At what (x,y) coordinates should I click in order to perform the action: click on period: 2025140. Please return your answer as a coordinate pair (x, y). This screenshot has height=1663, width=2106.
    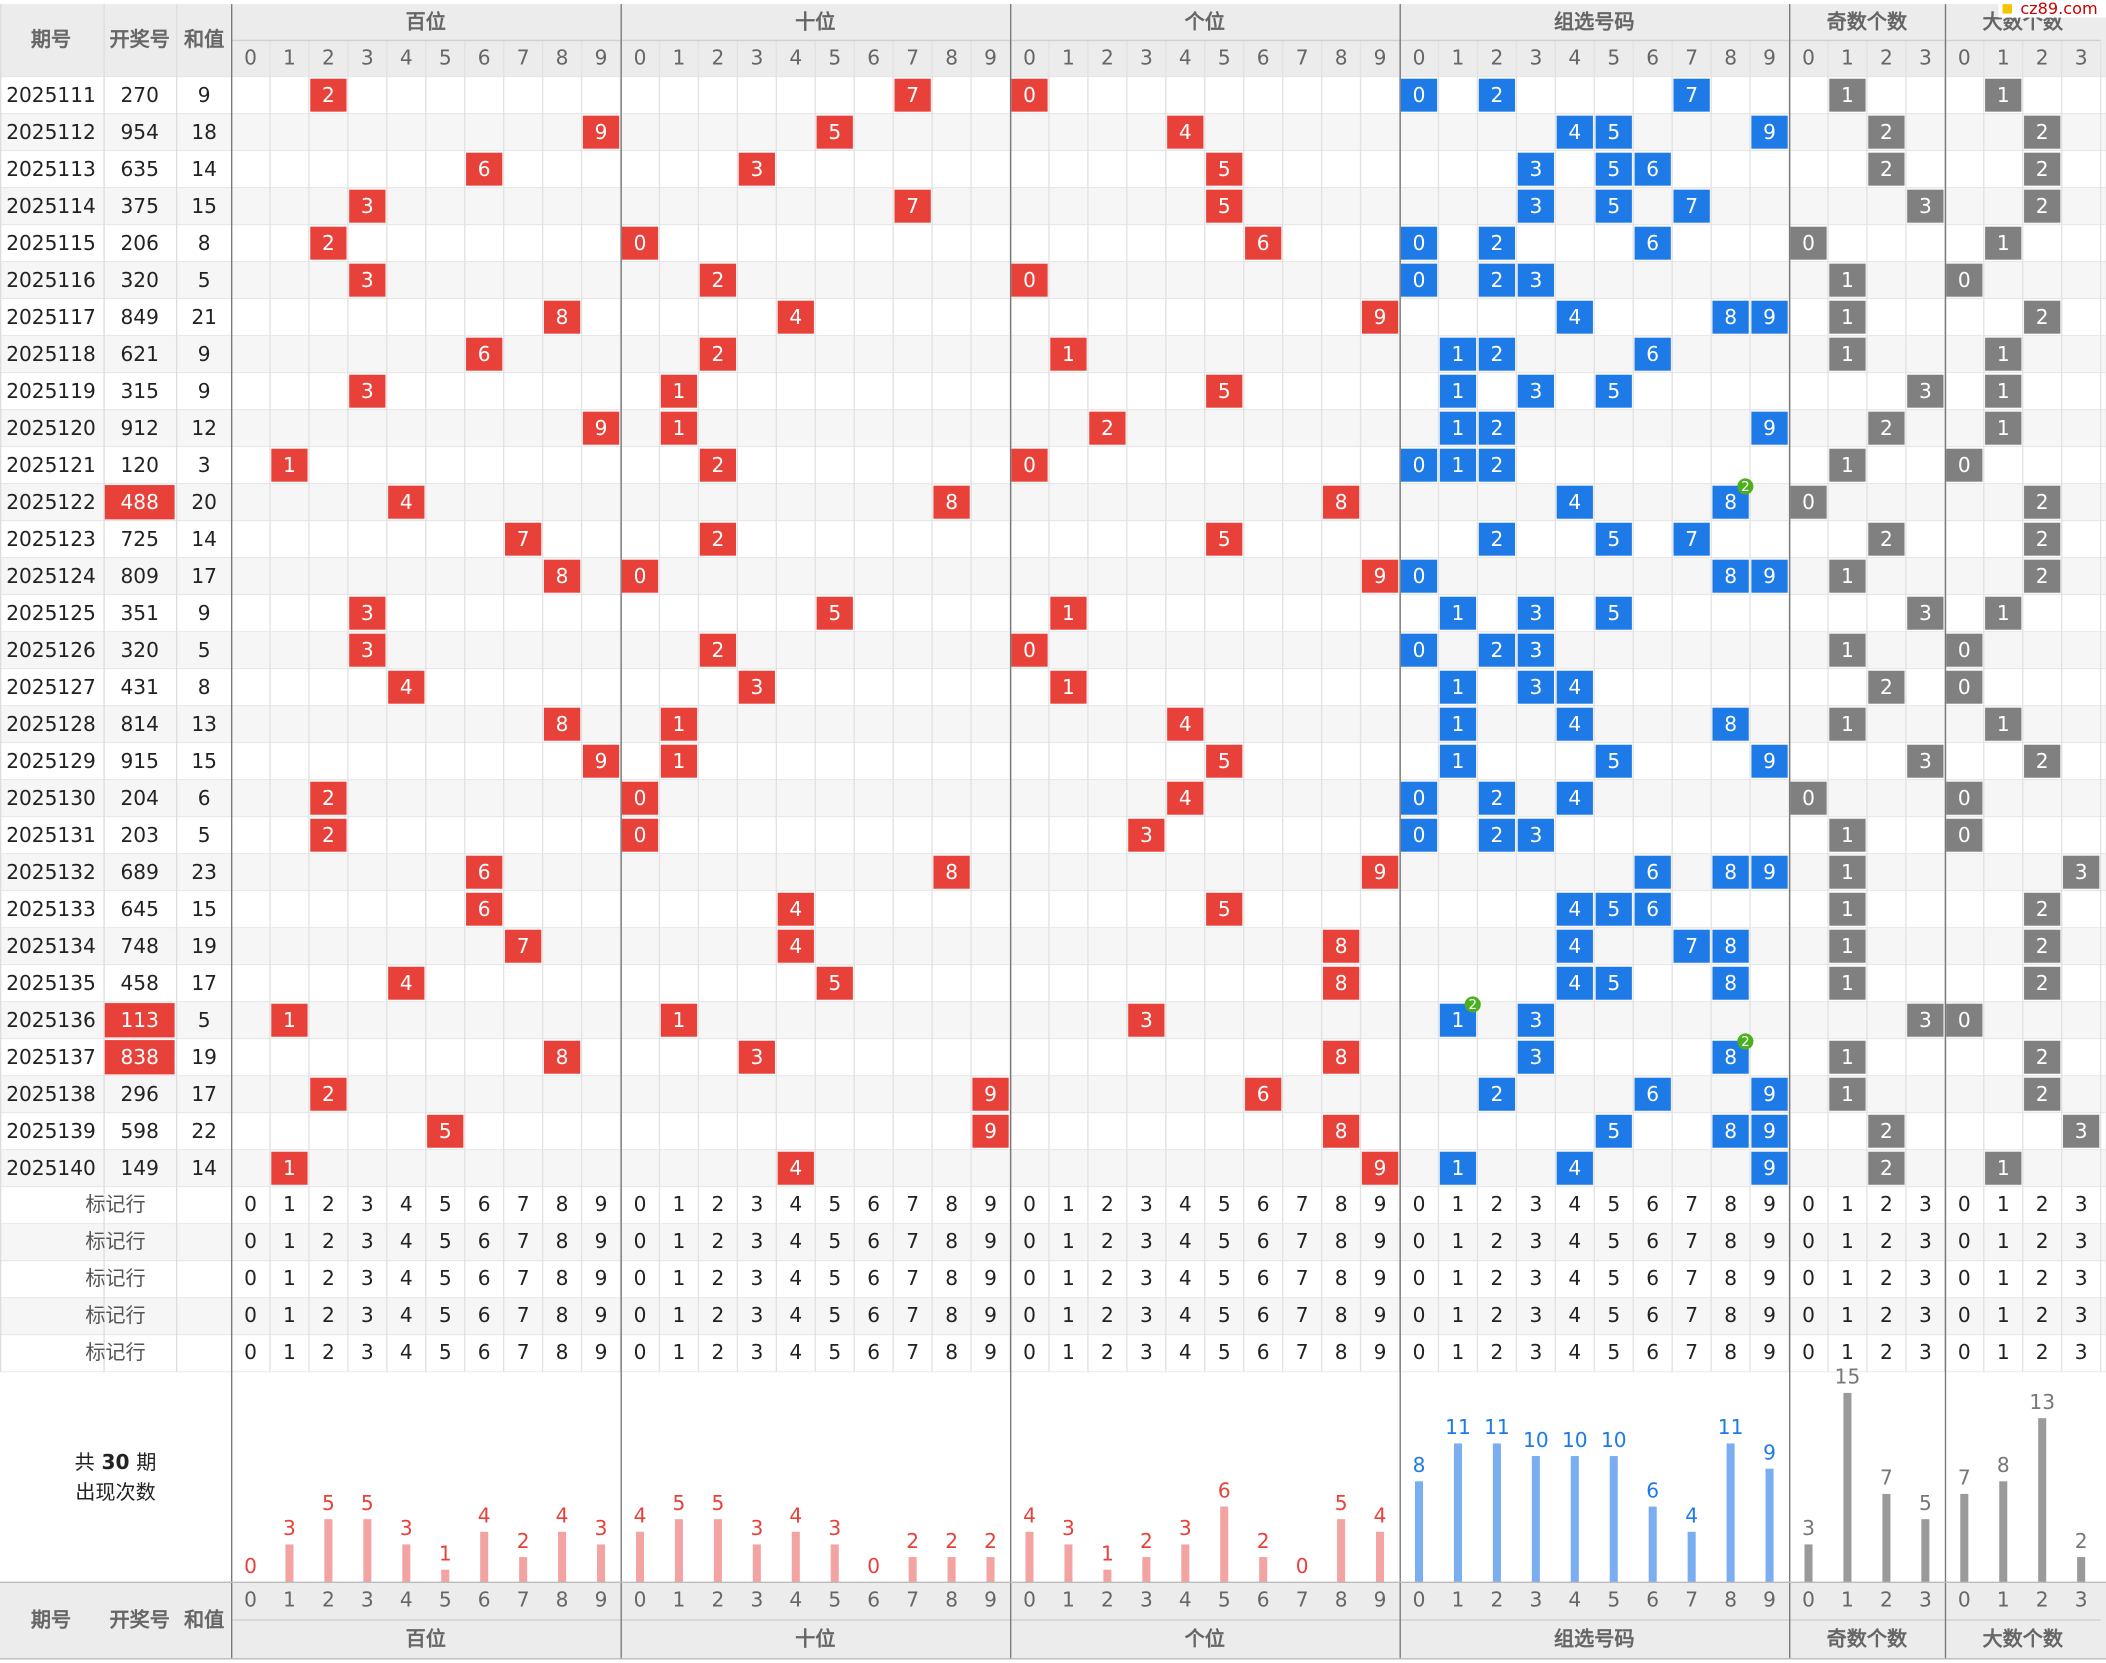
    Looking at the image, I should click on (51, 1168).